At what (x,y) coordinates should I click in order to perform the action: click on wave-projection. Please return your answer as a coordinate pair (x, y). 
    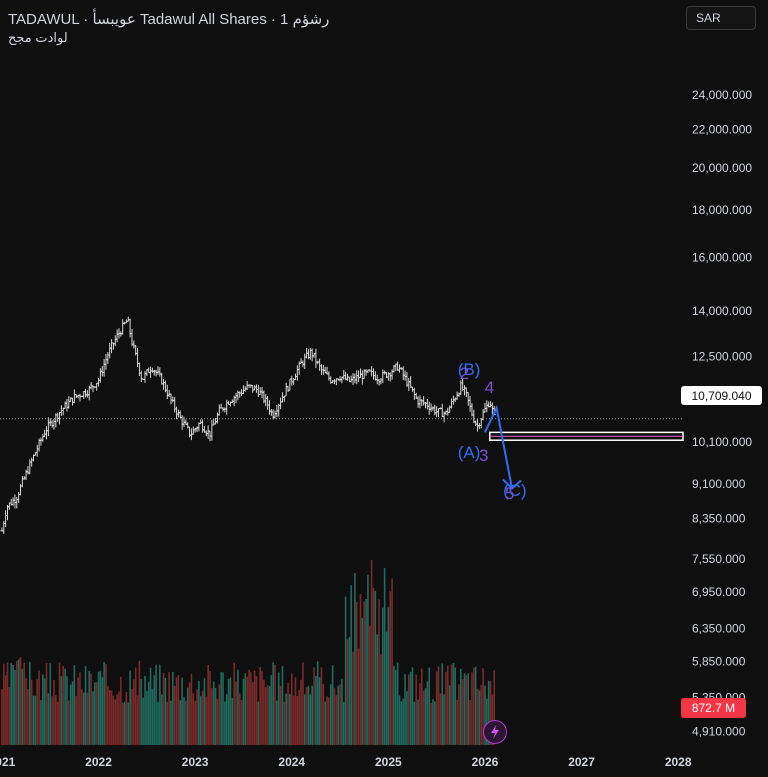
    Looking at the image, I should click on (498, 446).